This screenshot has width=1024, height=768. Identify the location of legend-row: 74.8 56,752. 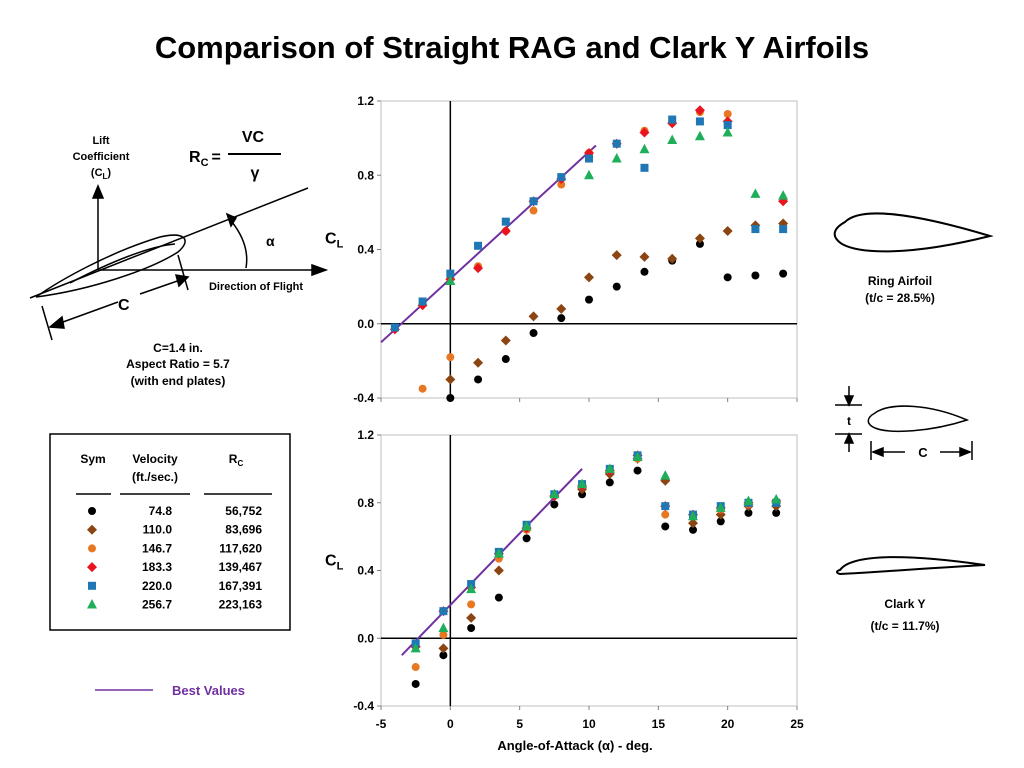
(175, 511).